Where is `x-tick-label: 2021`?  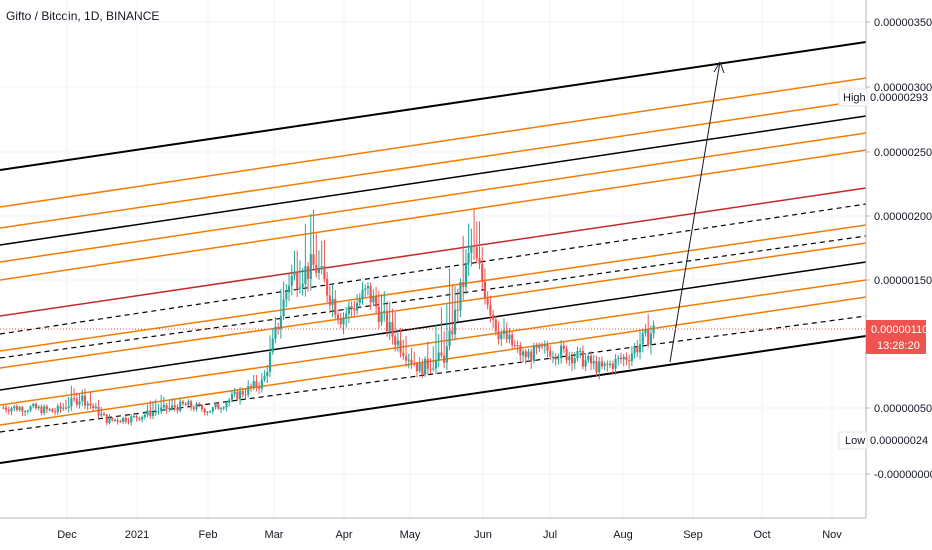
x-tick-label: 2021 is located at coordinates (137, 535).